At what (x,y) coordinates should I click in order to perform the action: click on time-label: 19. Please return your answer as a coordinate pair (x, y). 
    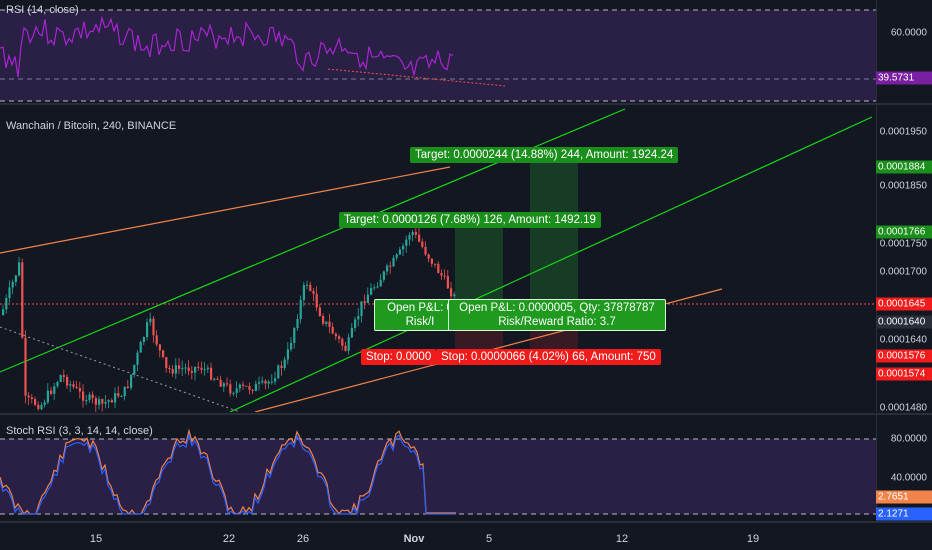
    Looking at the image, I should click on (753, 539).